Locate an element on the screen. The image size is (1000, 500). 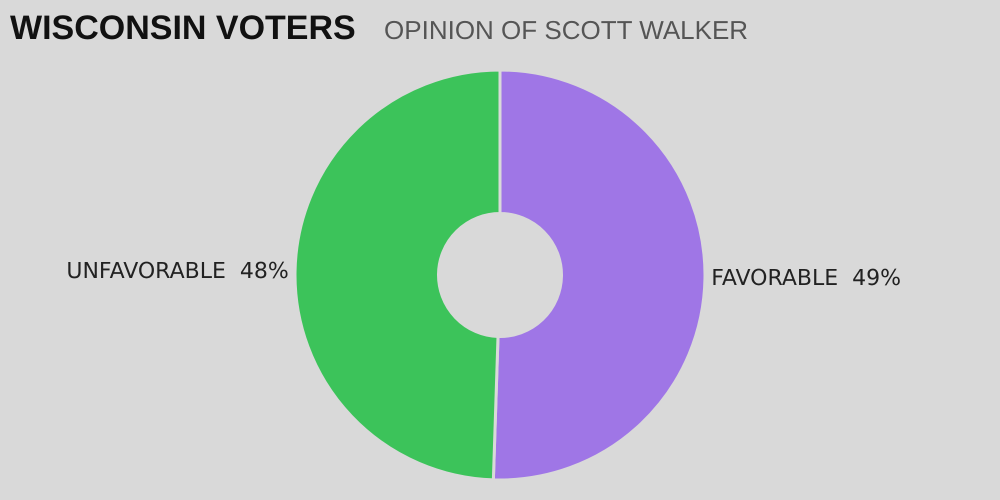
chart-subtitle: OPINION OF SCOTT WALKER is located at coordinates (566, 29).